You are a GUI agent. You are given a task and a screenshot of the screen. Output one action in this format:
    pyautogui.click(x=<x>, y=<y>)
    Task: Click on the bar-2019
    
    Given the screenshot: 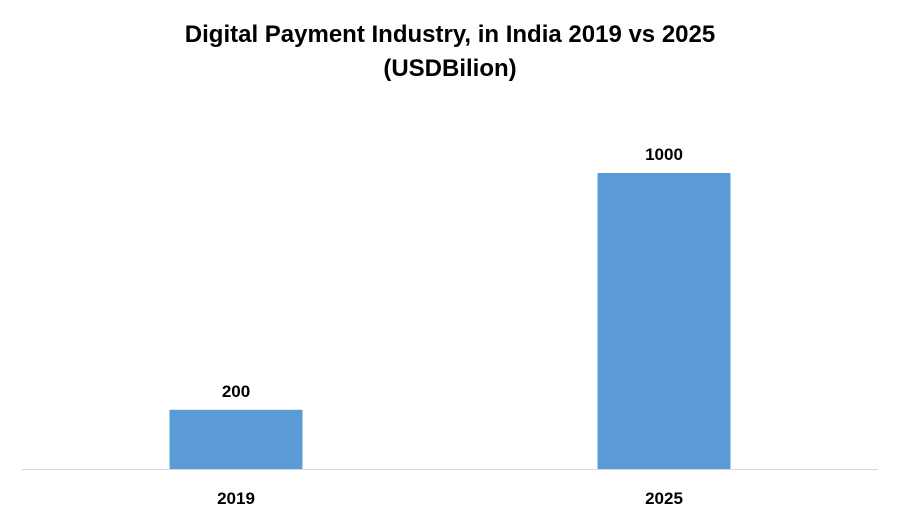 What is the action you would take?
    pyautogui.click(x=236, y=439)
    